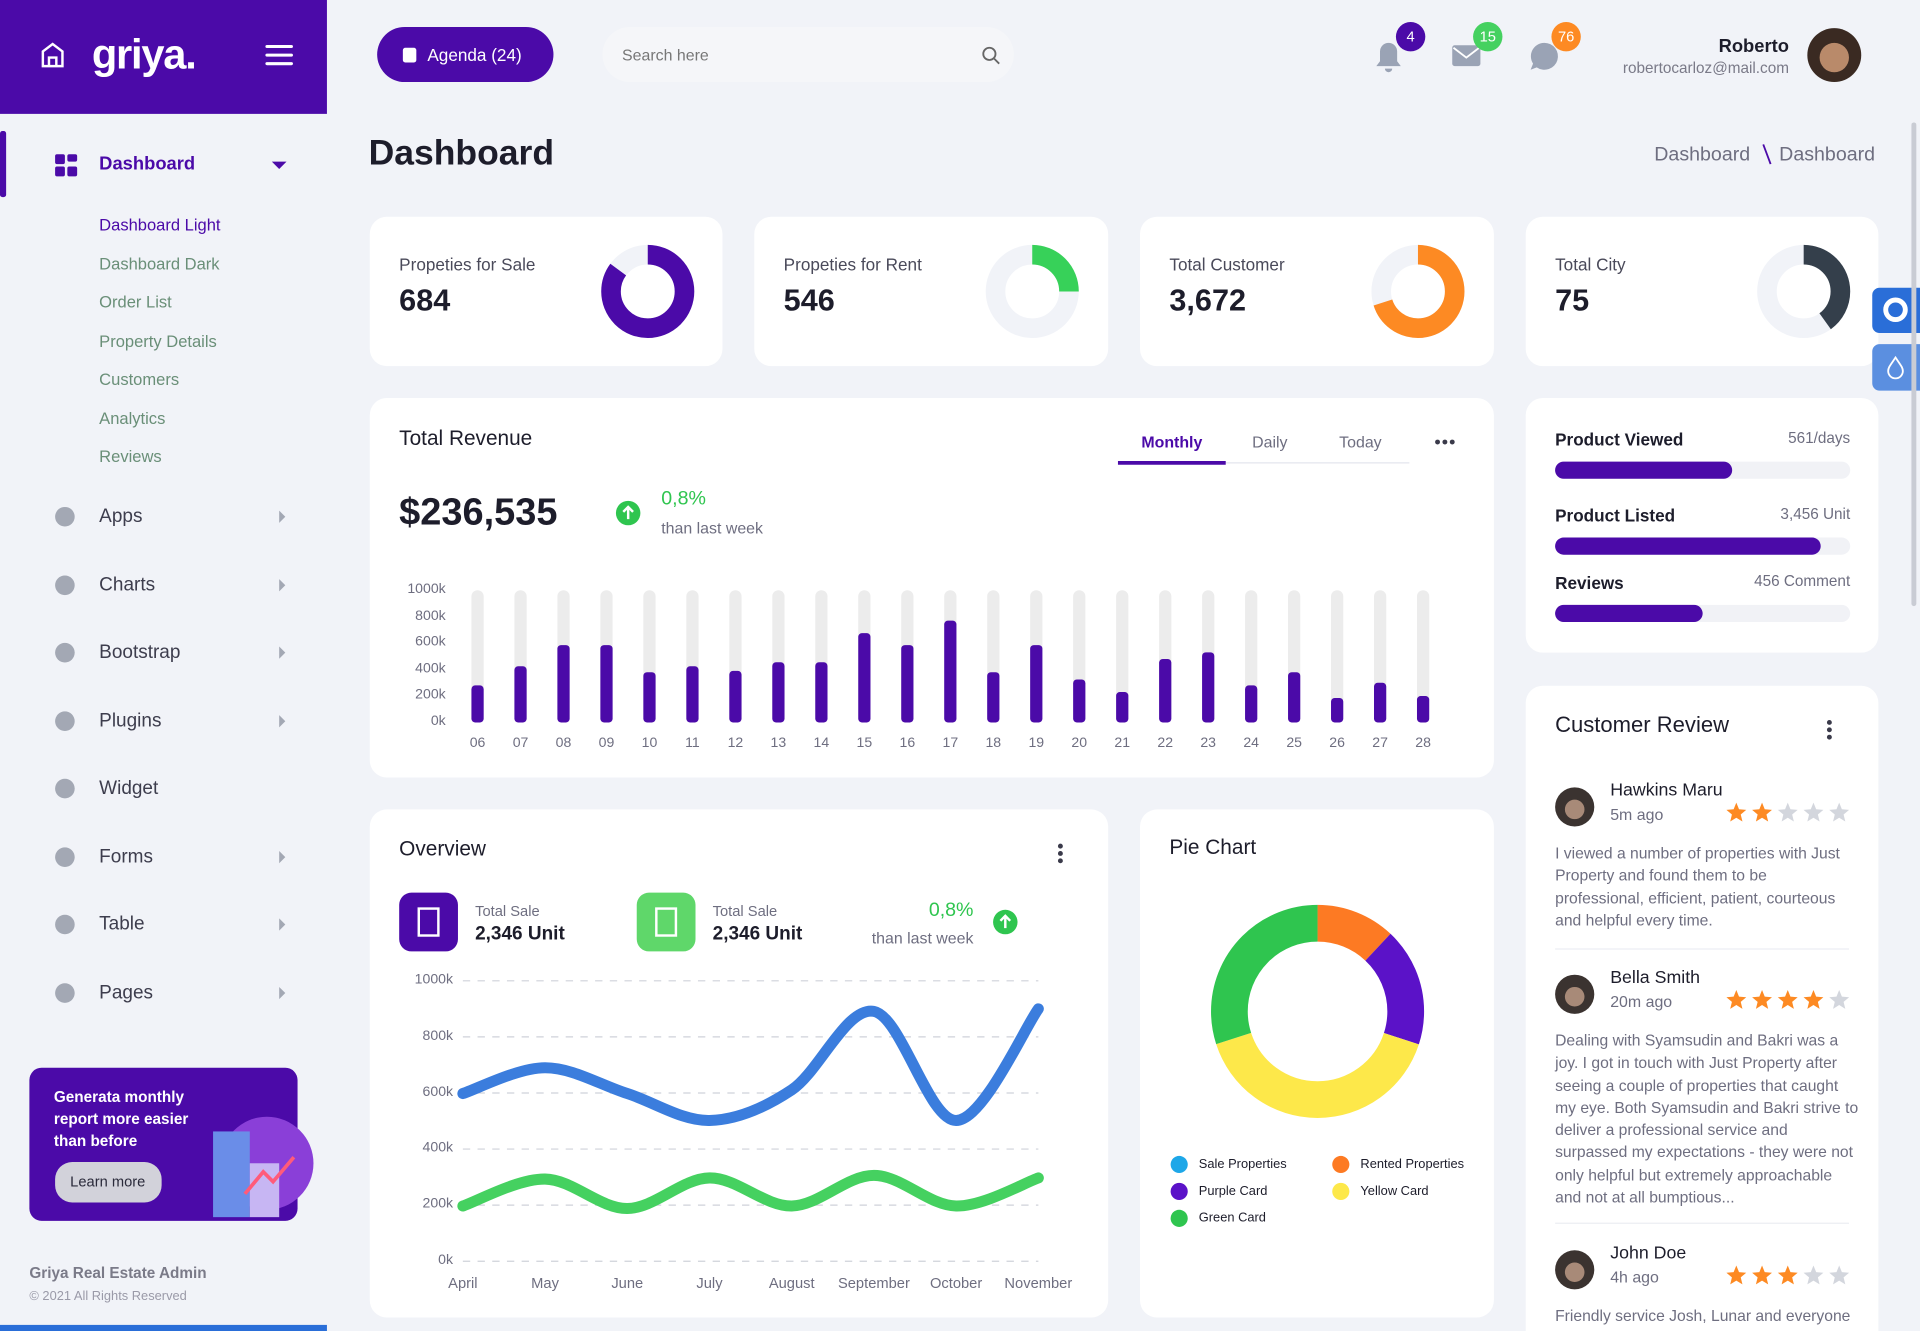 The height and width of the screenshot is (1331, 1920). What do you see at coordinates (139, 379) in the screenshot?
I see `submenu-item: Customers` at bounding box center [139, 379].